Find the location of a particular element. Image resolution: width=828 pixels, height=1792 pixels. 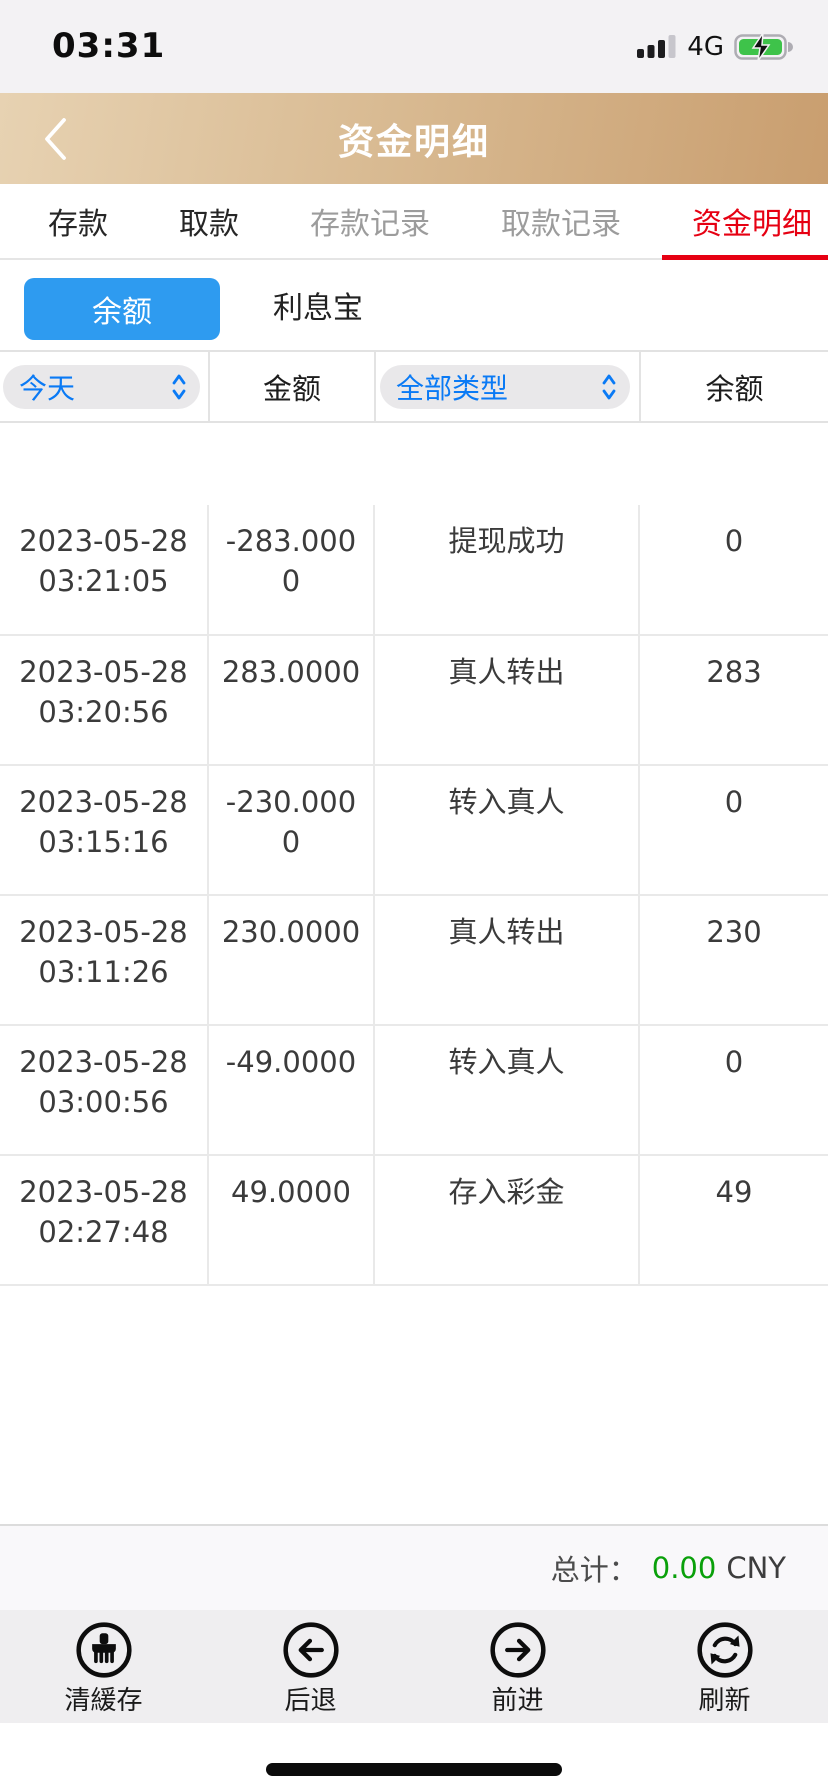

browser-toolbar: 清緩存 后退 前进 is located at coordinates (414, 1666).